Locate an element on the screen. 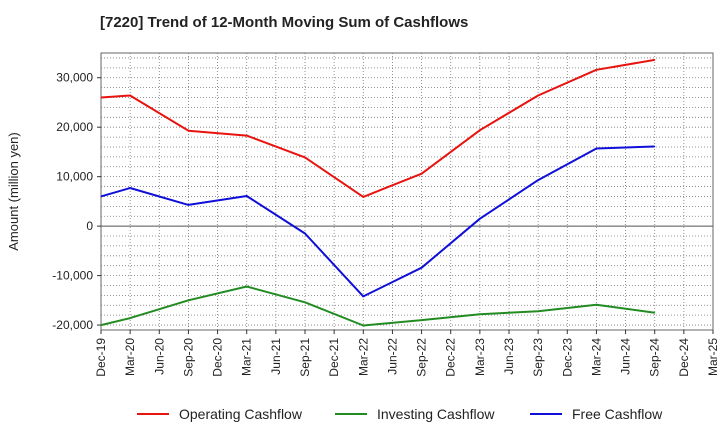 This screenshot has height=440, width=720. x-tick-label: Jun-24 is located at coordinates (626, 356).